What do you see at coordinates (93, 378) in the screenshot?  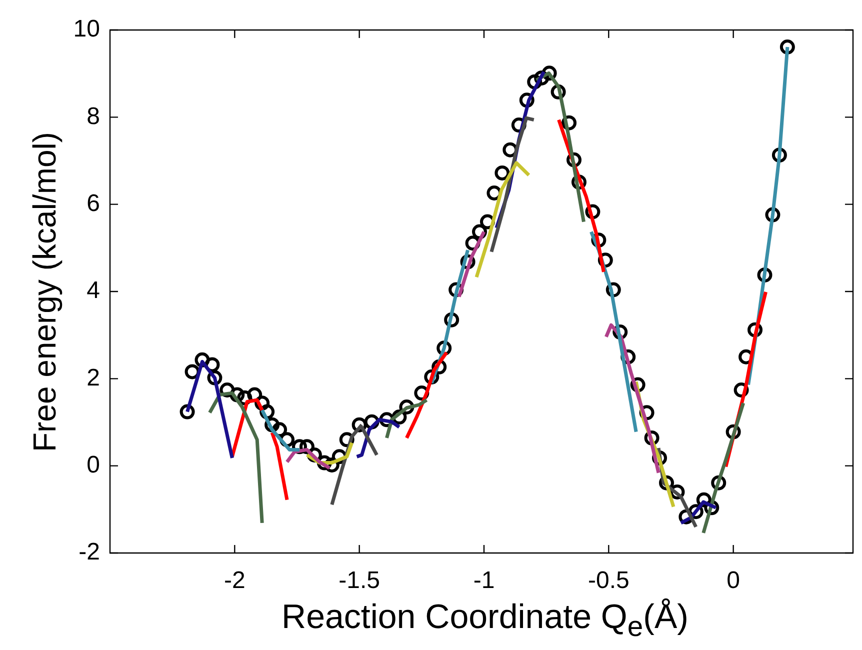 I see `y-tick-label: 2` at bounding box center [93, 378].